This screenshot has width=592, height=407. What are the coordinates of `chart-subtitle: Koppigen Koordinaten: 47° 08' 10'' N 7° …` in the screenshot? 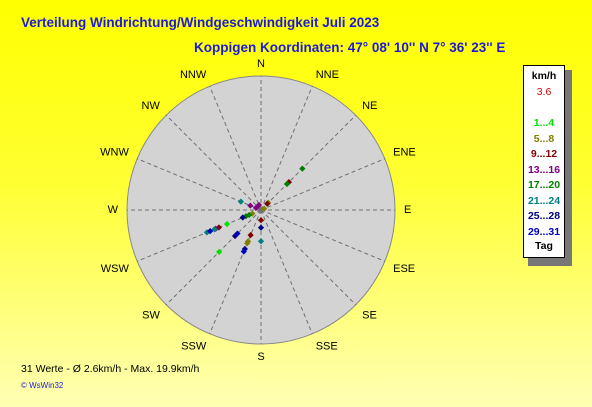 It's located at (350, 47).